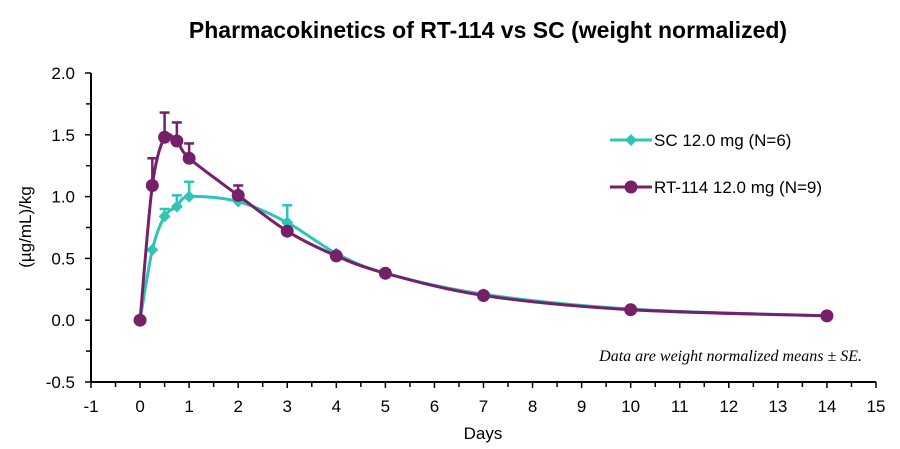 Image resolution: width=900 pixels, height=449 pixels. Describe the element at coordinates (385, 406) in the screenshot. I see `x-tick-label: 5` at that location.